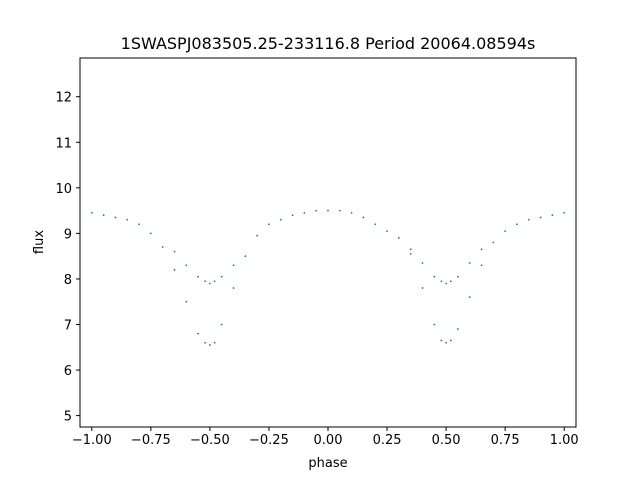  I want to click on x-axis: −1.00 −0.75 −0.50 −0.25 0.00 0.25 0.50 0.75 1.00, so click(325, 437).